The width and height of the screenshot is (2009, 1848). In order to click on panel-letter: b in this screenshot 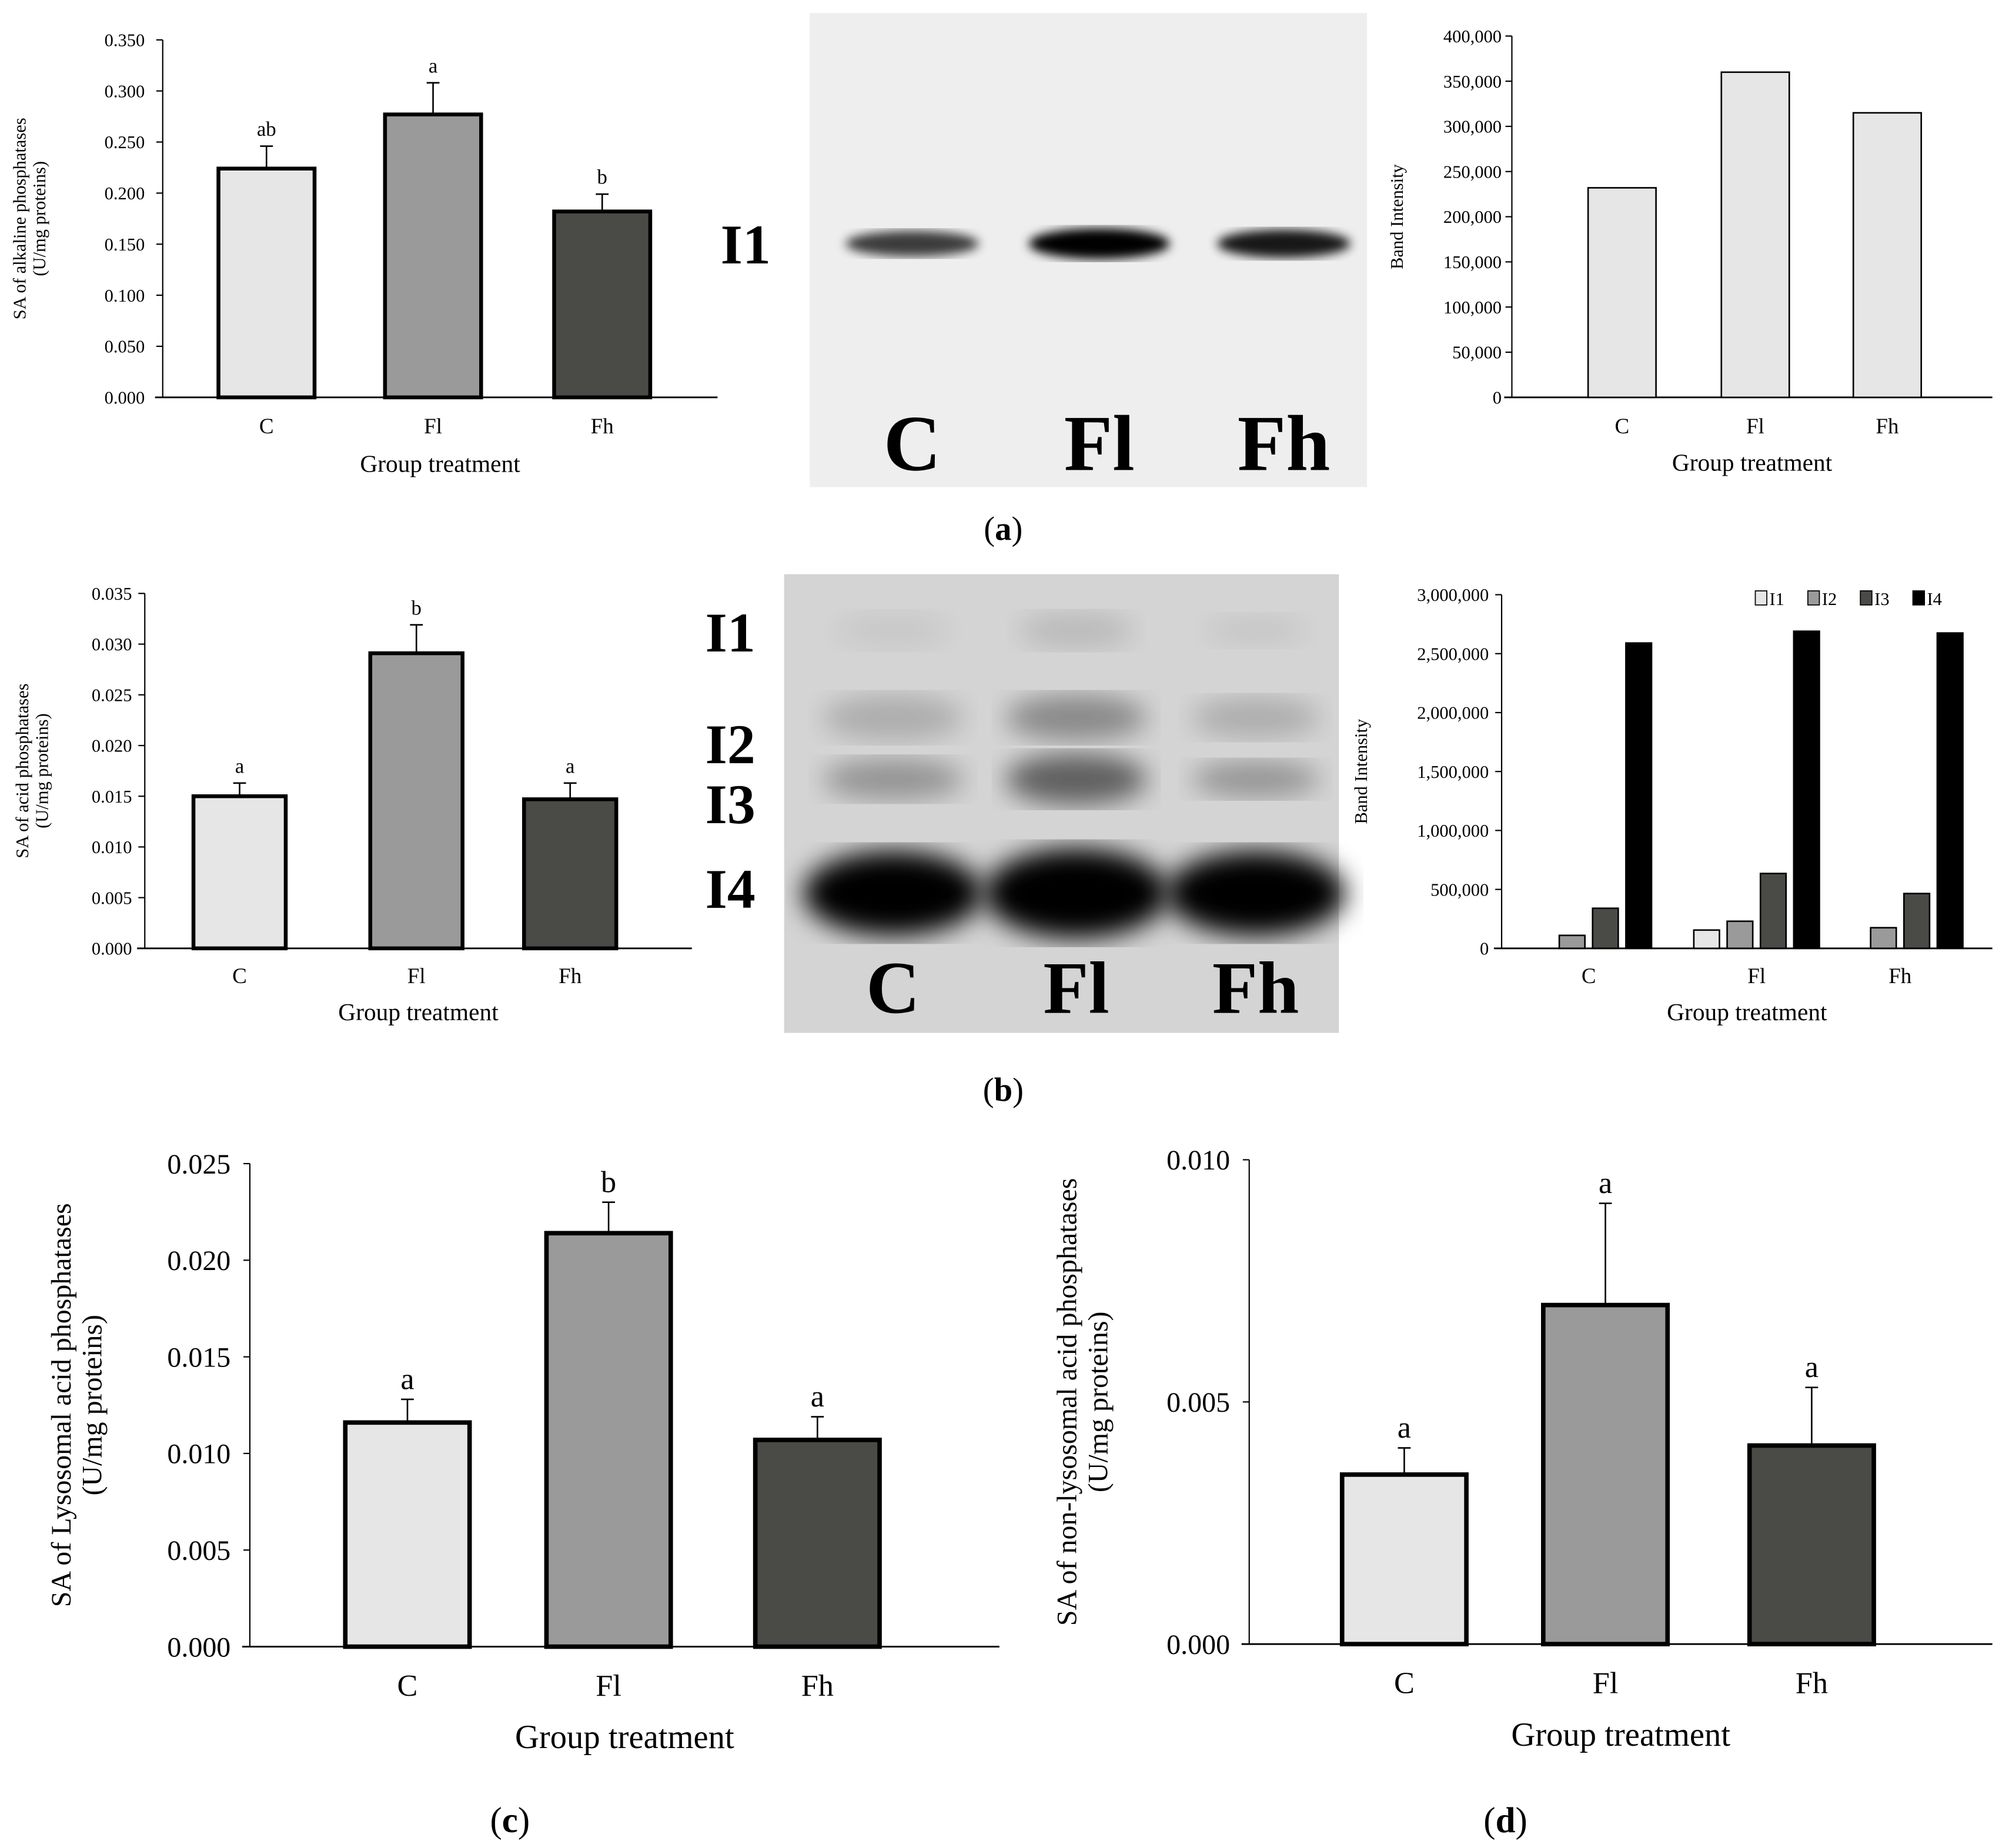, I will do `click(1004, 1090)`.